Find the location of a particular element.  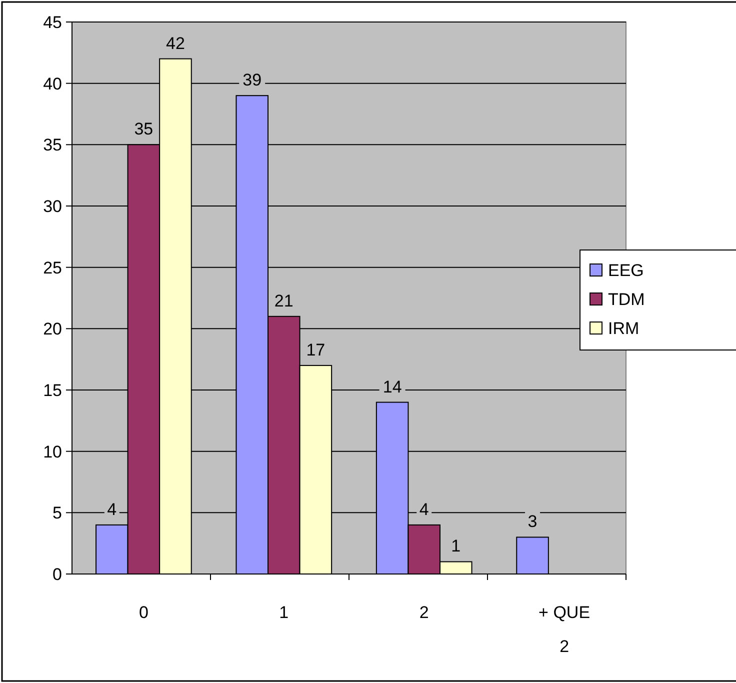

data-label: 21 is located at coordinates (284, 300).